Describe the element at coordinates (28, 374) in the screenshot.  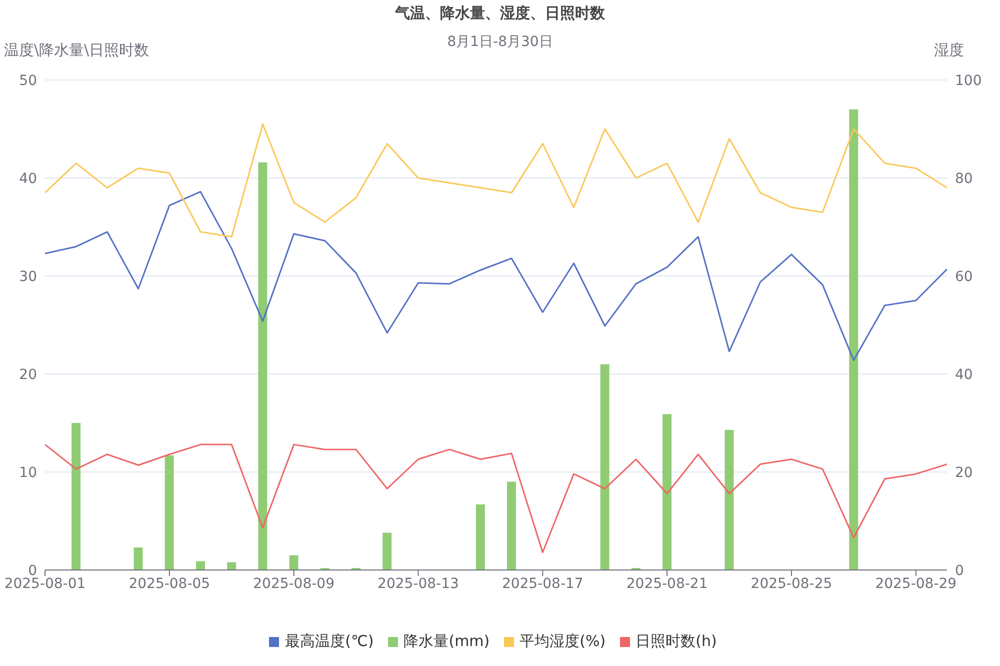
I see `y-tick-label: 20` at that location.